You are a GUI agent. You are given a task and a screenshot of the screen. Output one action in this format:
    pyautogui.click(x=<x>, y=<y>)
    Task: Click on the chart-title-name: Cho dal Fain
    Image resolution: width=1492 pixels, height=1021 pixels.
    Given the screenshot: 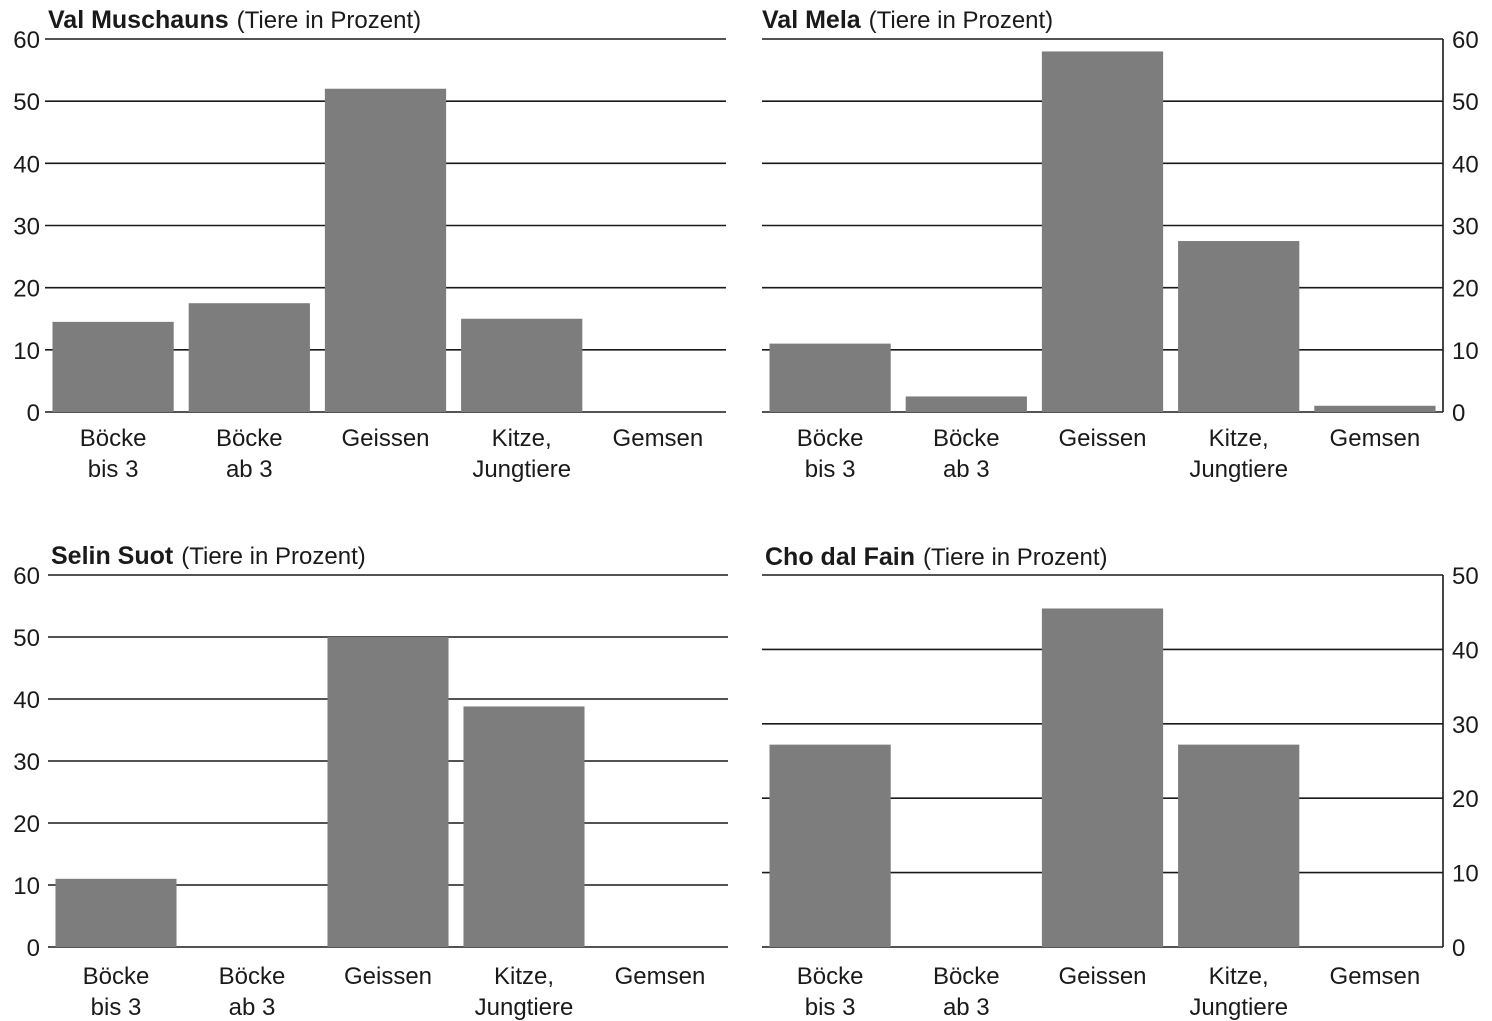 What is the action you would take?
    pyautogui.click(x=840, y=557)
    